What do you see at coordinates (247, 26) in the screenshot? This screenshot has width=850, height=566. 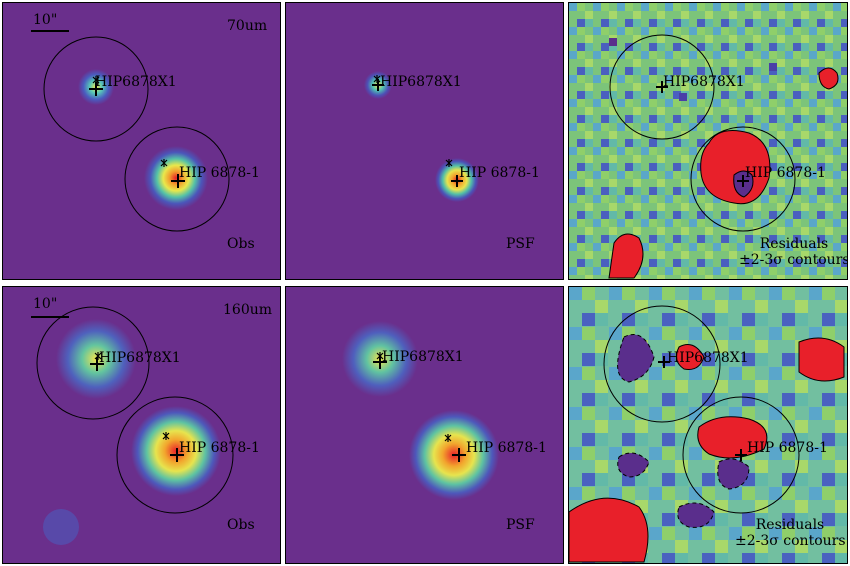 I see `band-label: 70um` at bounding box center [247, 26].